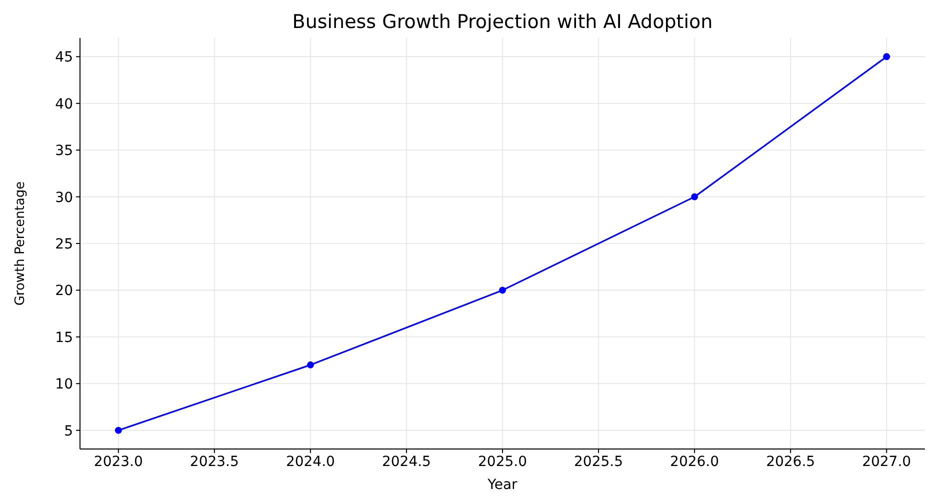 This screenshot has width=947, height=499. Describe the element at coordinates (502, 22) in the screenshot. I see `chart-title: Business Growth Projection with AI Adoption` at that location.